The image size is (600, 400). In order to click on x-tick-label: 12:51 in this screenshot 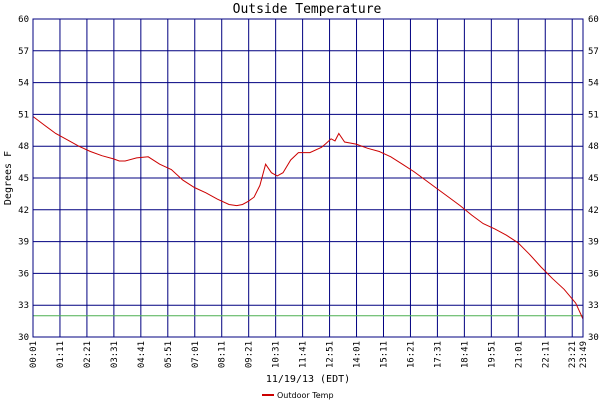, I will do `click(331, 354)`.